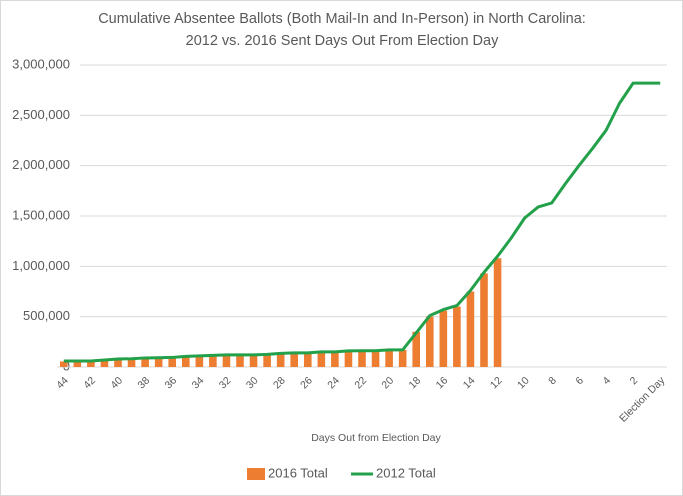  I want to click on legend-swatch, so click(256, 474).